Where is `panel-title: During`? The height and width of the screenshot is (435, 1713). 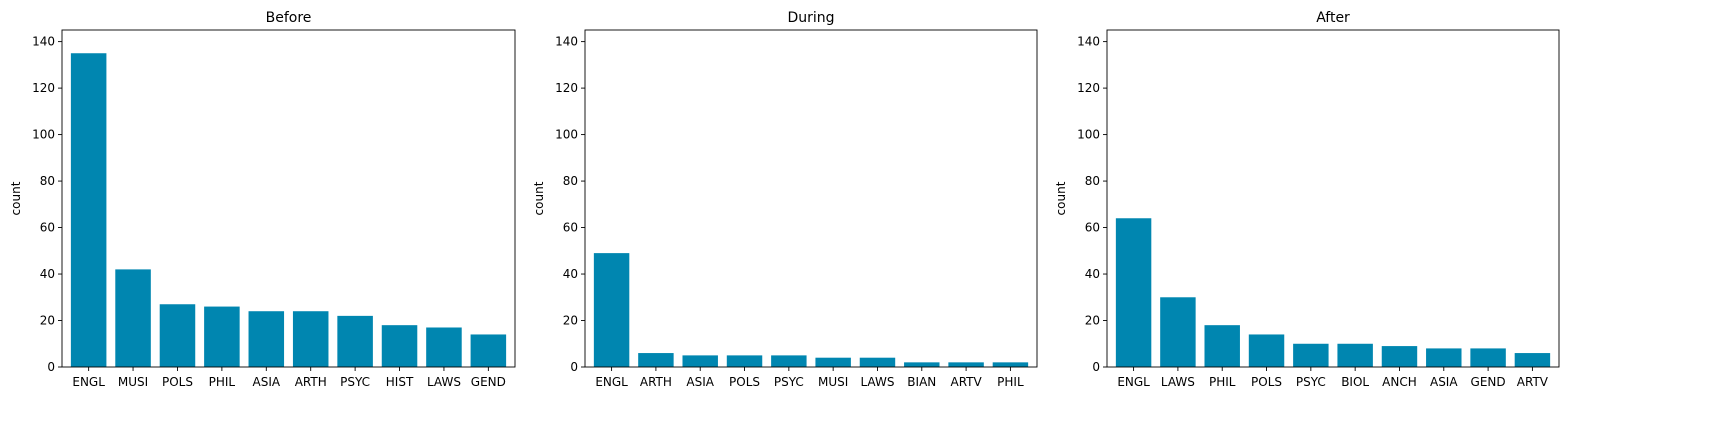 panel-title: During is located at coordinates (810, 18).